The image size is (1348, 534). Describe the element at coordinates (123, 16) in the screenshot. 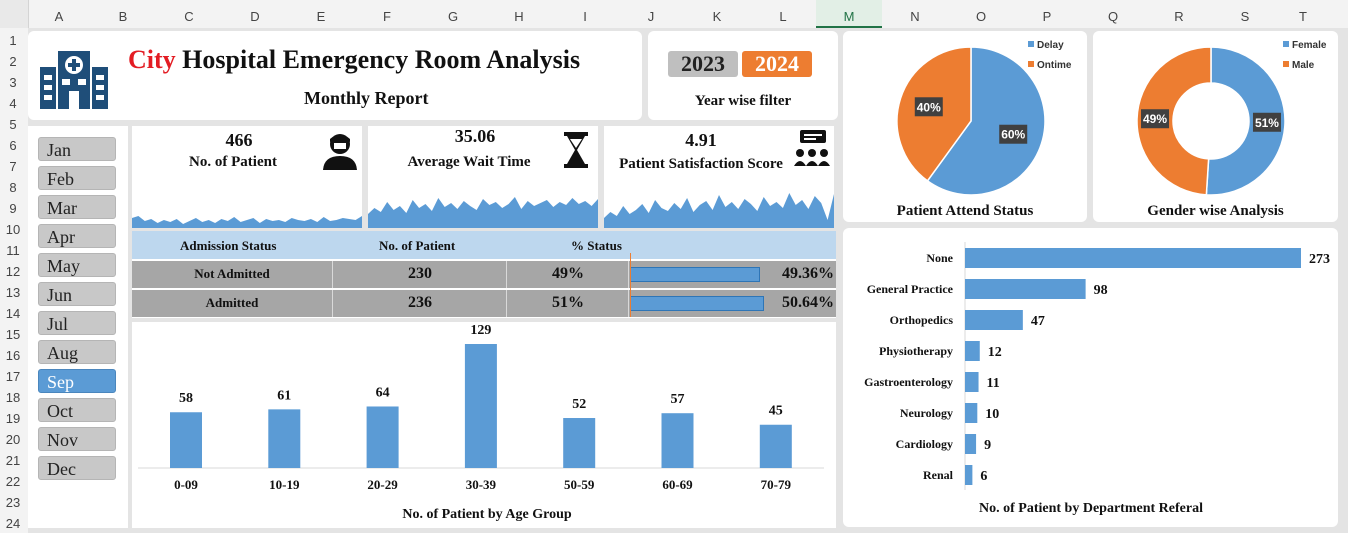

I see `column-b: B` at that location.